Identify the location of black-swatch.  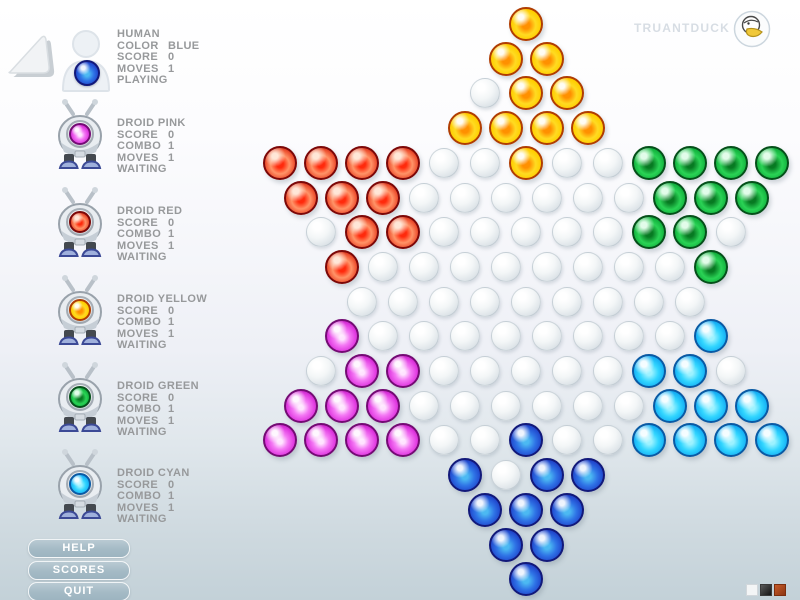
(766, 590).